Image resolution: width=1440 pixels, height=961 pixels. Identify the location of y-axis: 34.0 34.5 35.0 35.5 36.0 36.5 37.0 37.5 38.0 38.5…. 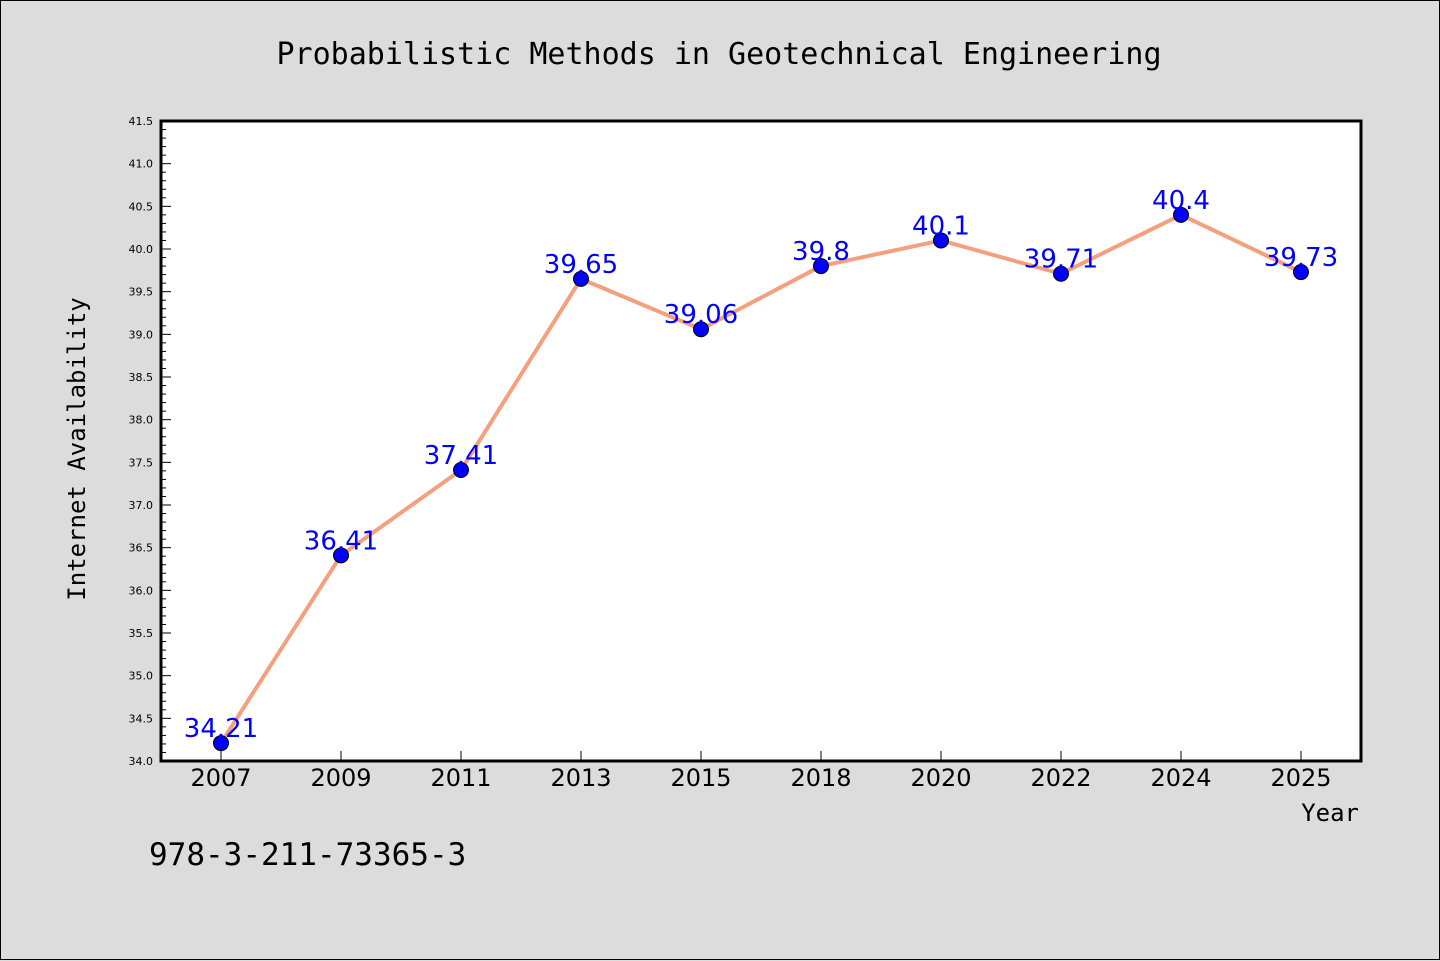
(150, 441).